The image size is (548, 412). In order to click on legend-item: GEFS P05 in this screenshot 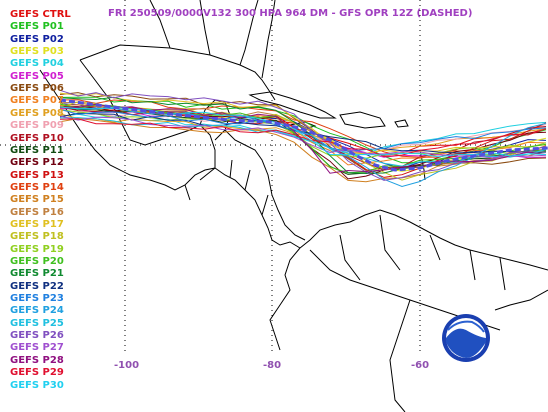, I will do `click(37, 76)`.